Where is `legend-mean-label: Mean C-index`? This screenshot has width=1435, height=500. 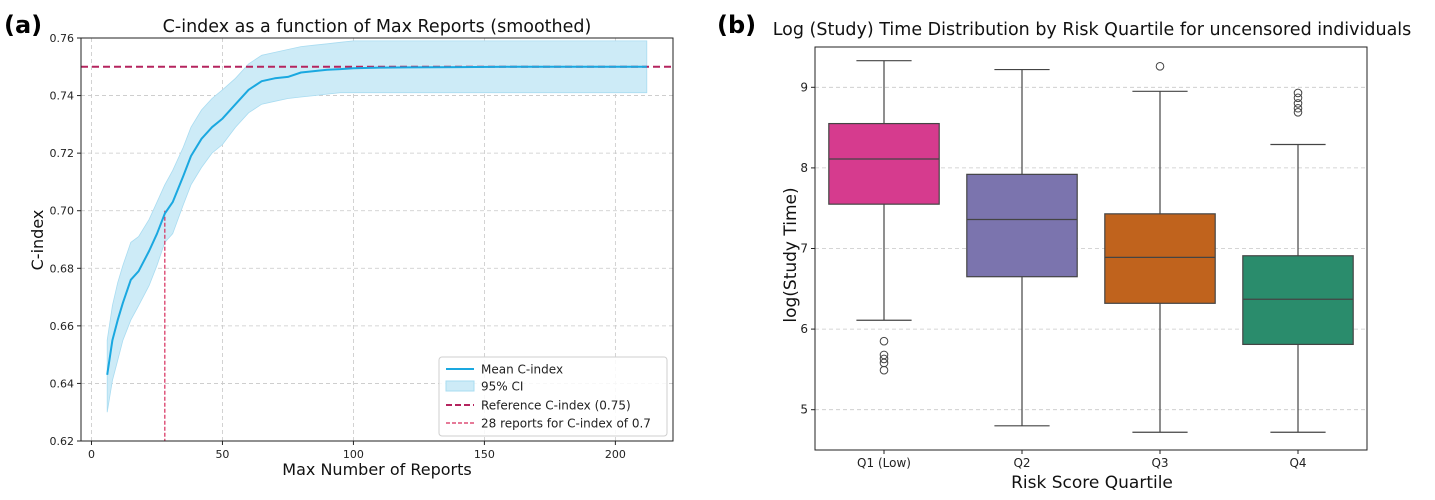
legend-mean-label: Mean C-index is located at coordinates (522, 370).